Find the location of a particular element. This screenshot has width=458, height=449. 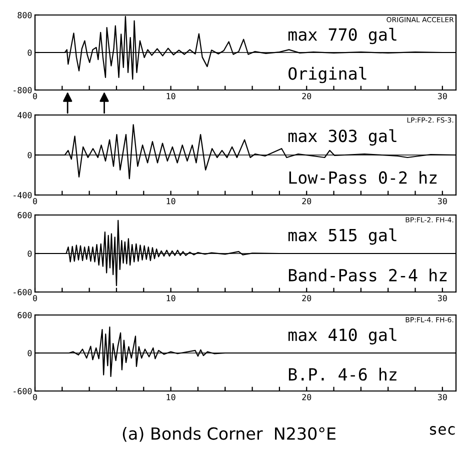

annotation: Original is located at coordinates (327, 75).